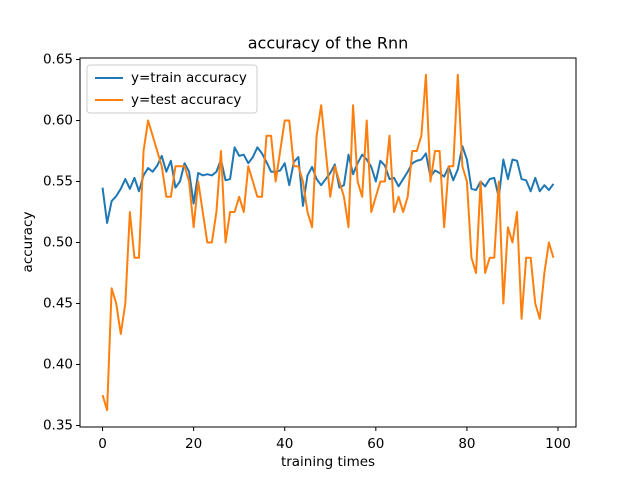 Image resolution: width=640 pixels, height=480 pixels. Describe the element at coordinates (558, 444) in the screenshot. I see `x-tick-label: 100` at that location.